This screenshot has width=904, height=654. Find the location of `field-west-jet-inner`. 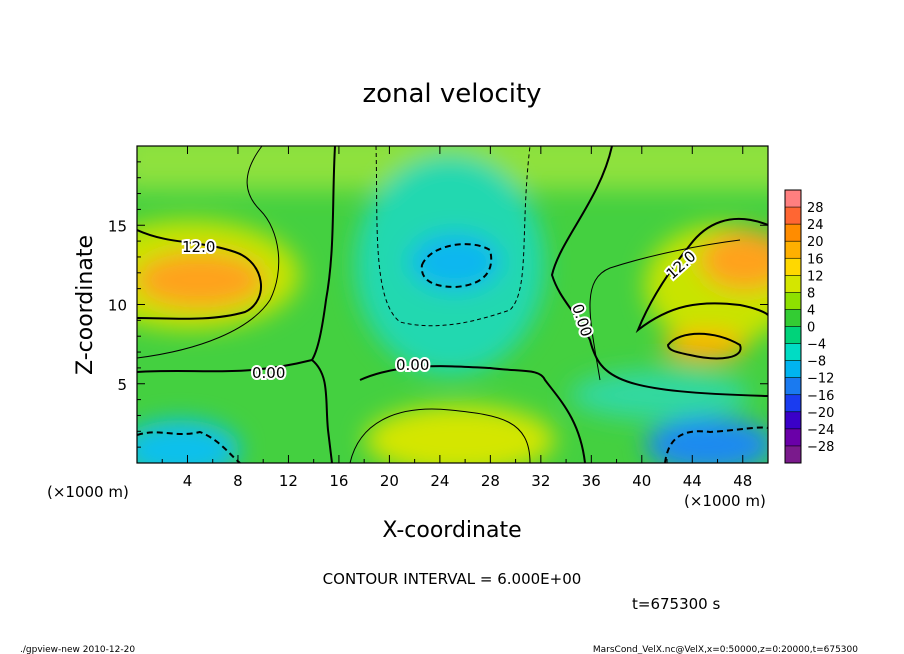

field-west-jet-inner is located at coordinates (201, 280).